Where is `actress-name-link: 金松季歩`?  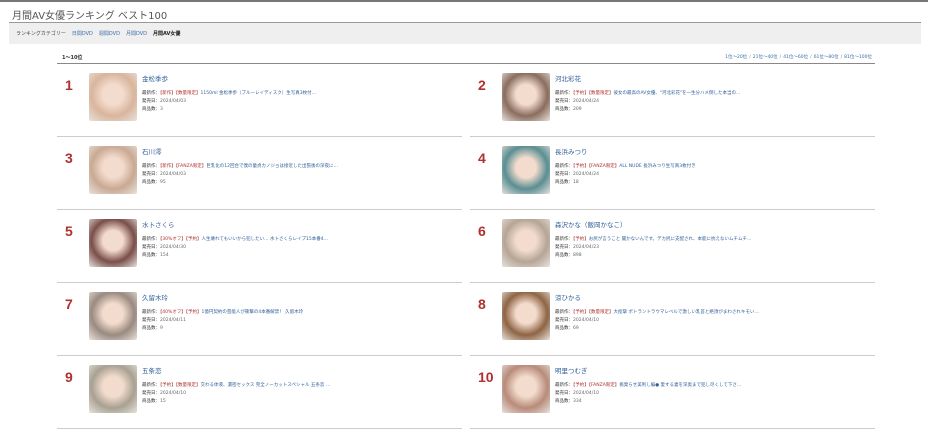
actress-name-link: 金松季歩 is located at coordinates (155, 79).